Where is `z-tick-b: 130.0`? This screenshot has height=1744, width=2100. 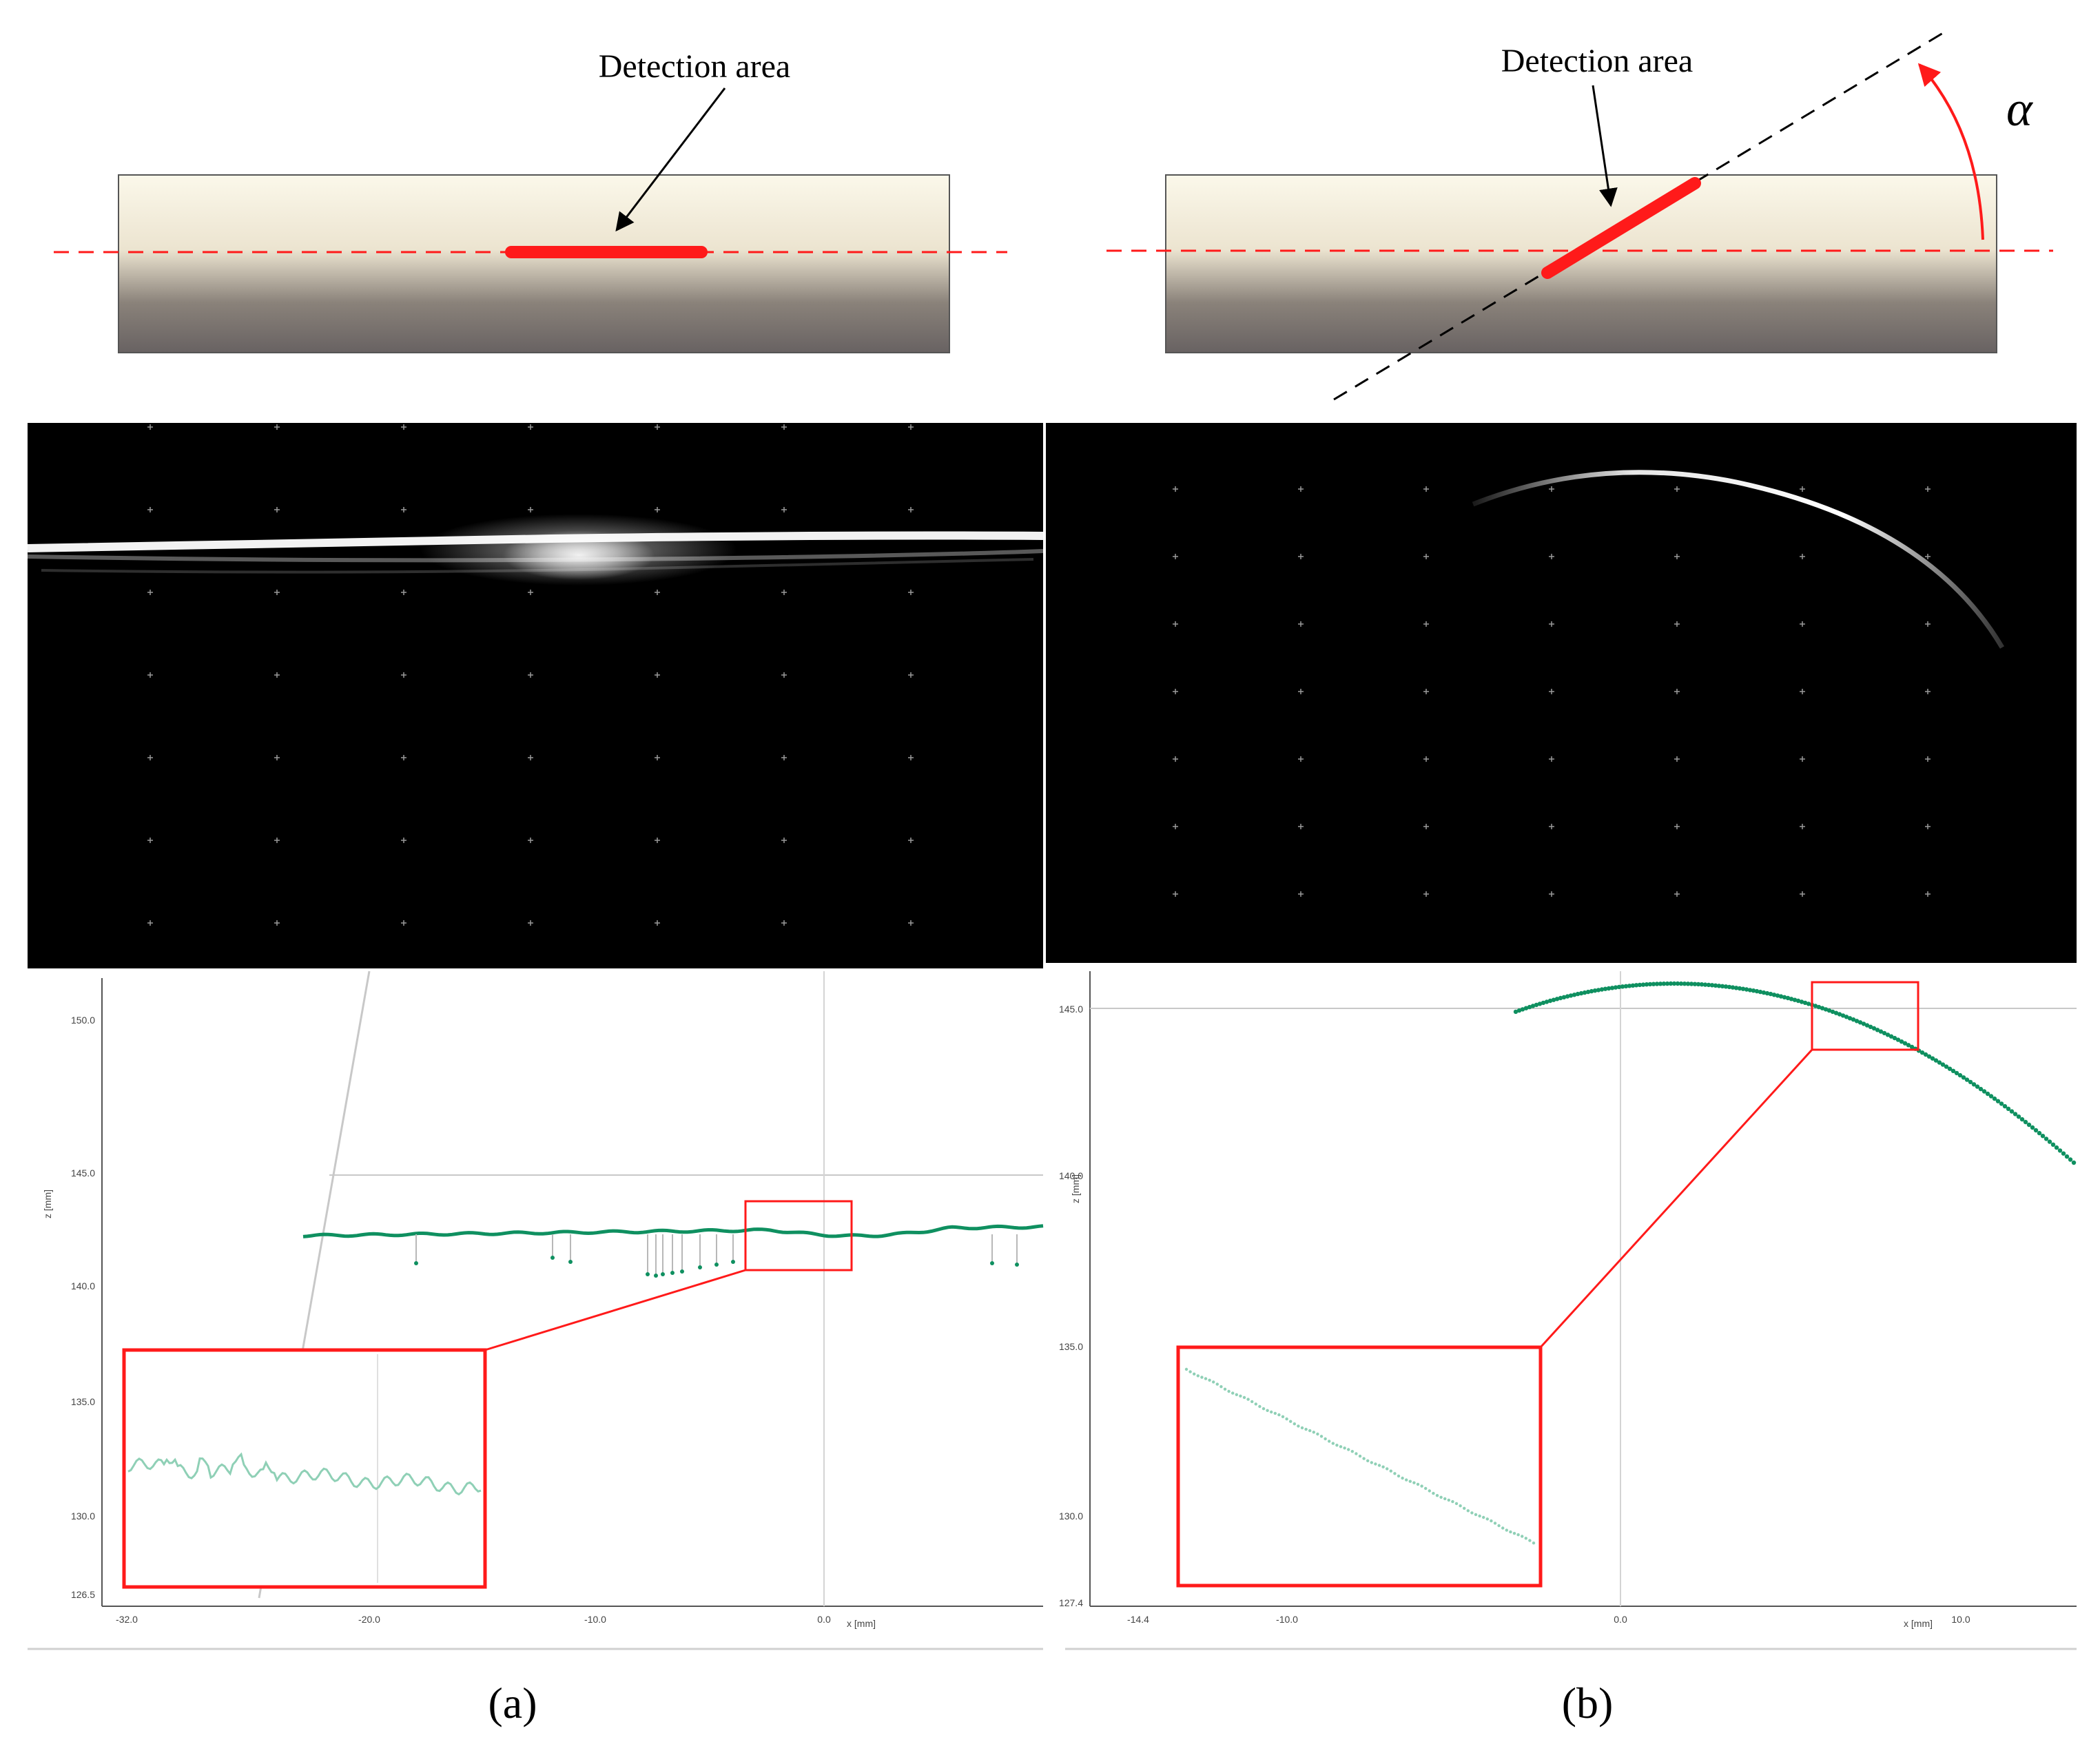
z-tick-b: 130.0 is located at coordinates (1071, 1516).